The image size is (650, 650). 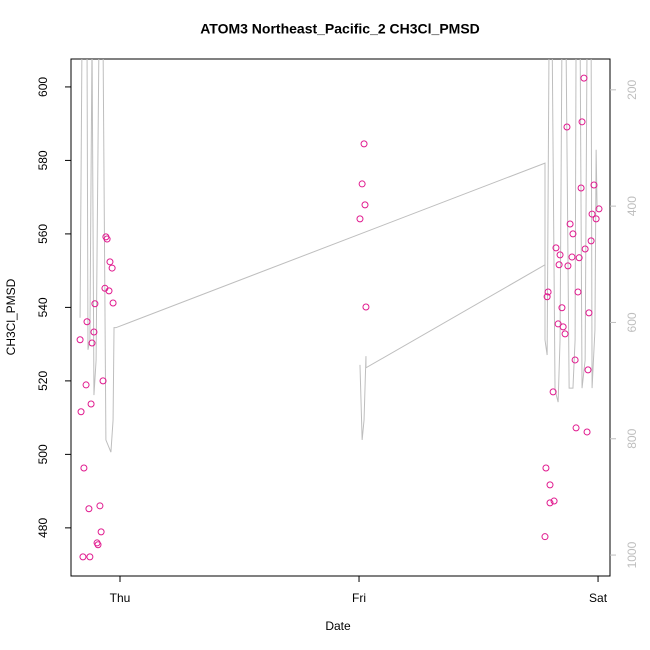 What do you see at coordinates (43, 381) in the screenshot?
I see `y-tick-label: 520` at bounding box center [43, 381].